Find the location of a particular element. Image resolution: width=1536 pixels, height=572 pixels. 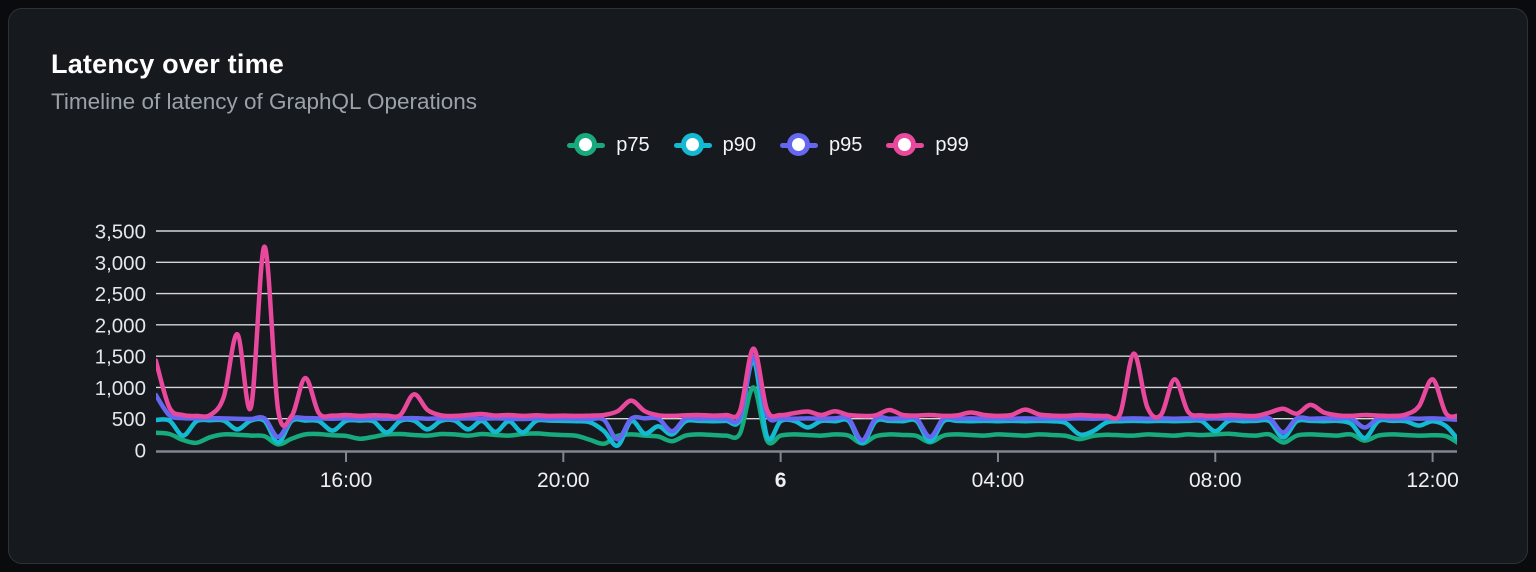

chart-legend: p75 p90 p95 p99 is located at coordinates (768, 145).